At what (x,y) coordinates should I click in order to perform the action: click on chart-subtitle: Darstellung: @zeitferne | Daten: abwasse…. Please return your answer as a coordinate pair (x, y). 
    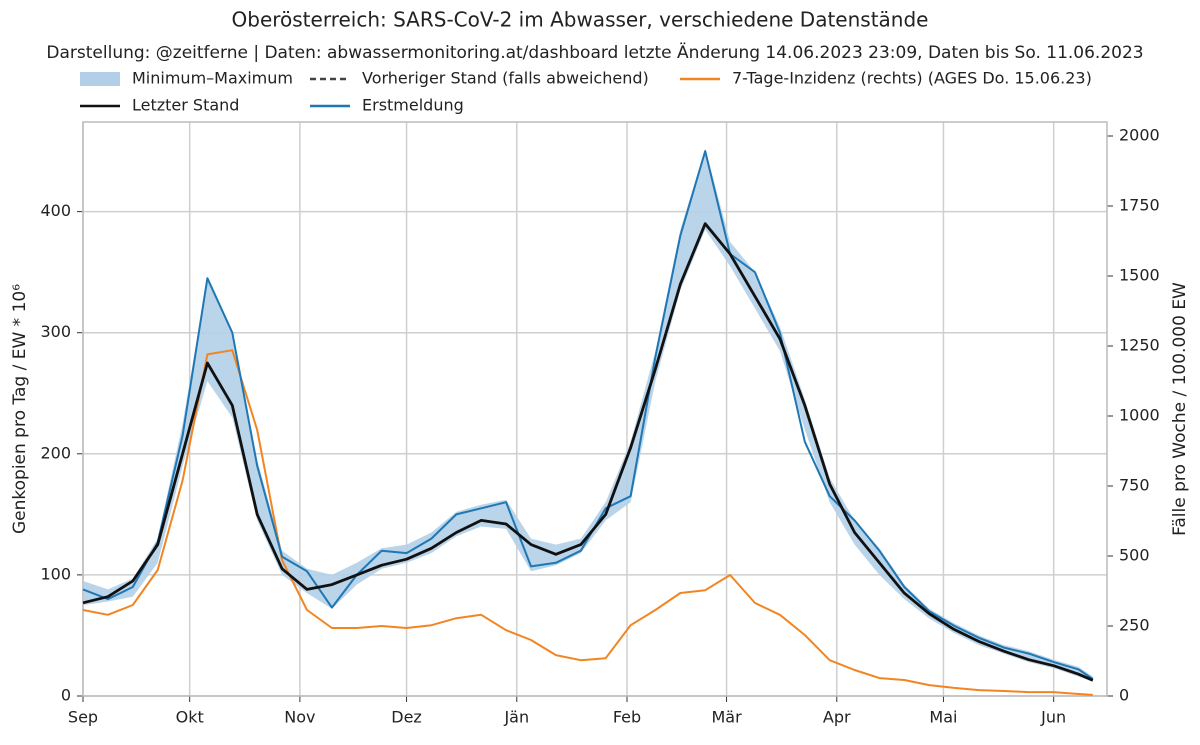
    Looking at the image, I should click on (594, 52).